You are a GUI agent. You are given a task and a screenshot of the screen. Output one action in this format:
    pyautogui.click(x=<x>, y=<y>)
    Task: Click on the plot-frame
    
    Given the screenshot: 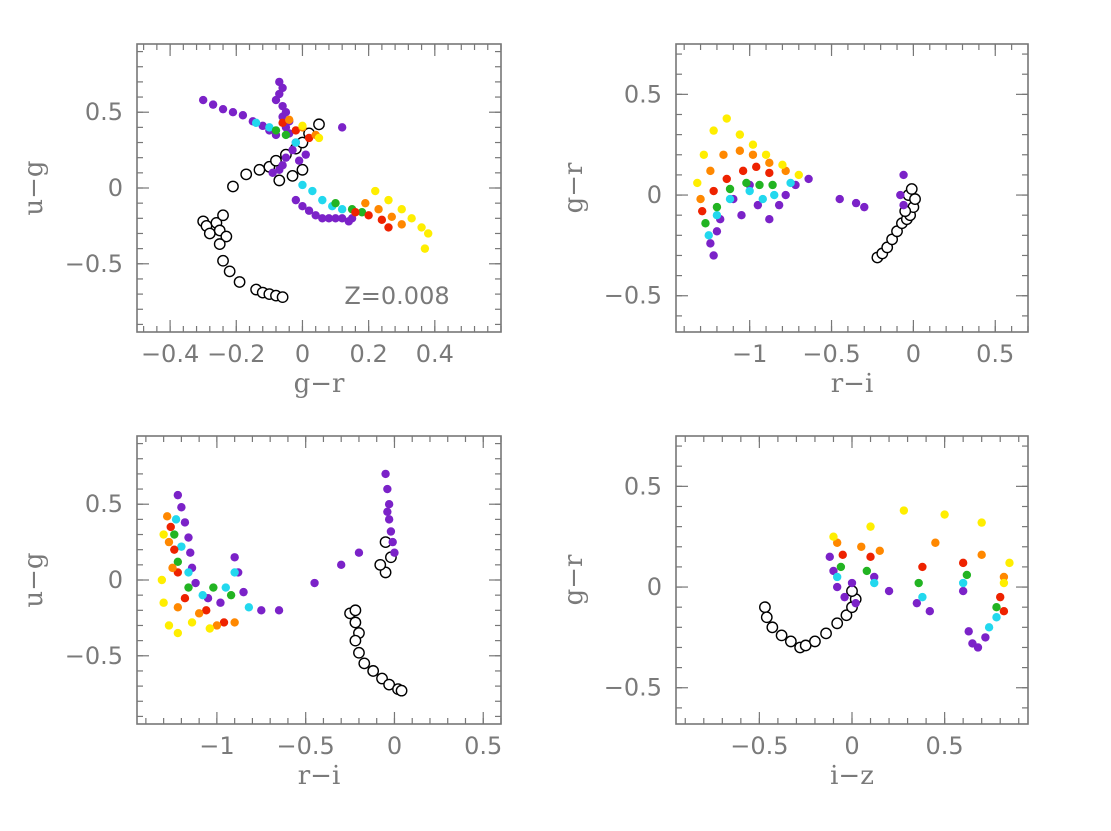 What is the action you would take?
    pyautogui.click(x=852, y=188)
    